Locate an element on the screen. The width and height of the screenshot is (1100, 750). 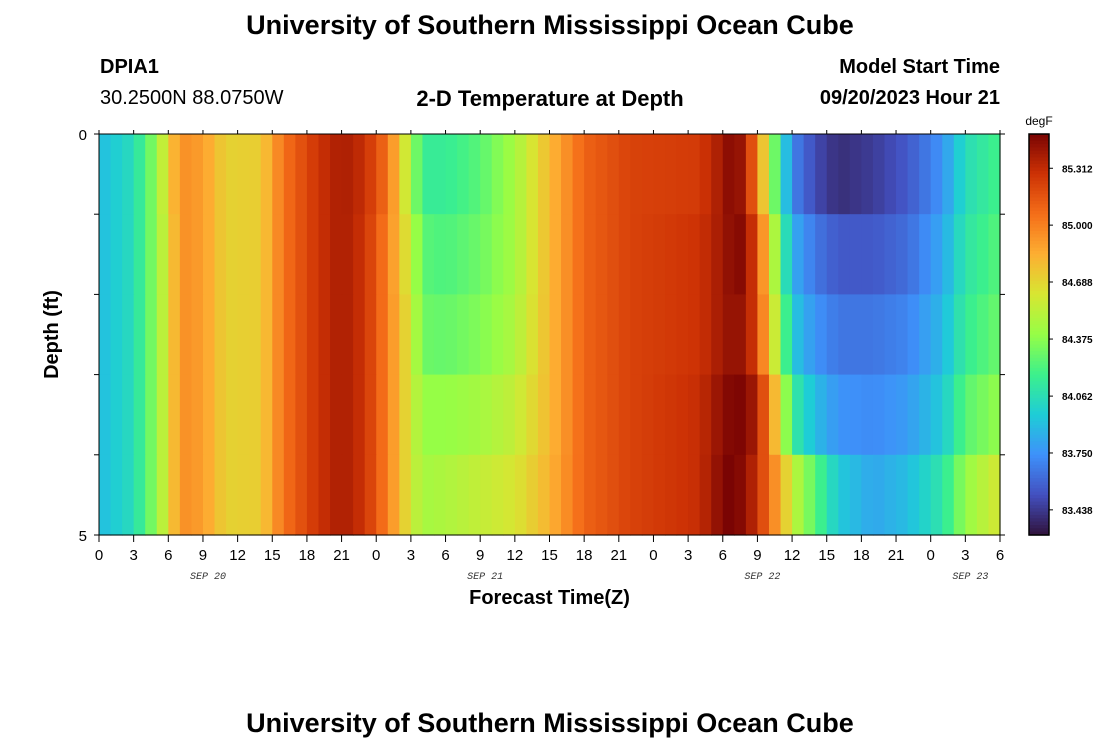
colorbar-tick-label: 83.438 is located at coordinates (1077, 511).